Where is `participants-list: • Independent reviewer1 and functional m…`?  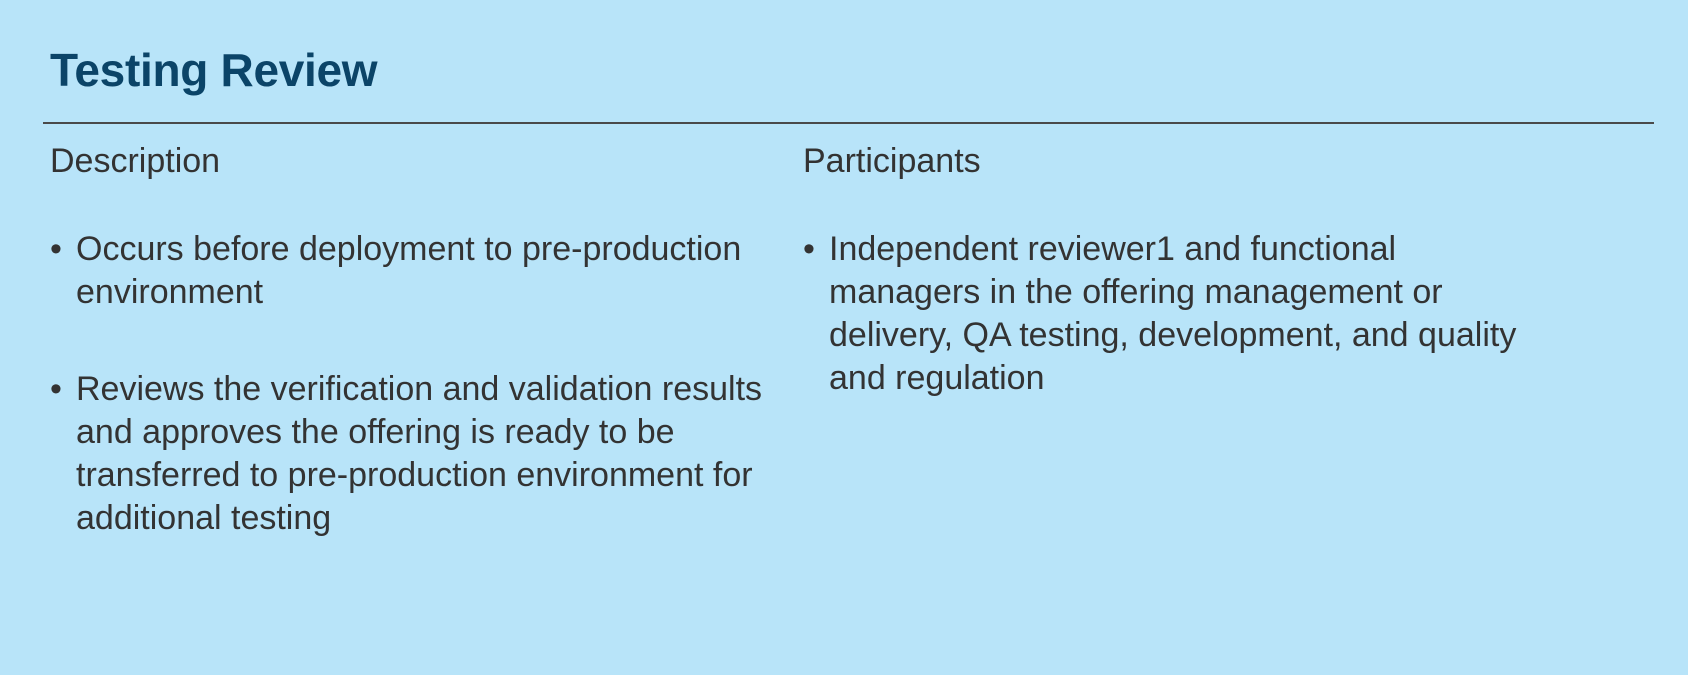 participants-list: • Independent reviewer1 and functional m… is located at coordinates (1183, 314).